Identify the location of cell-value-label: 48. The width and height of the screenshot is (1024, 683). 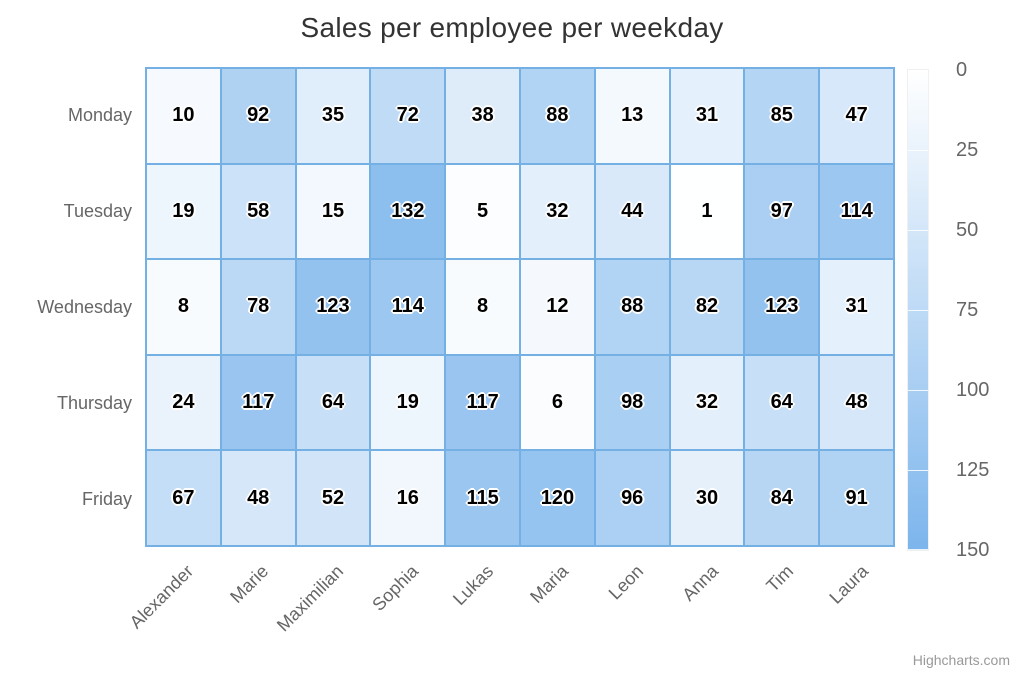
(856, 402).